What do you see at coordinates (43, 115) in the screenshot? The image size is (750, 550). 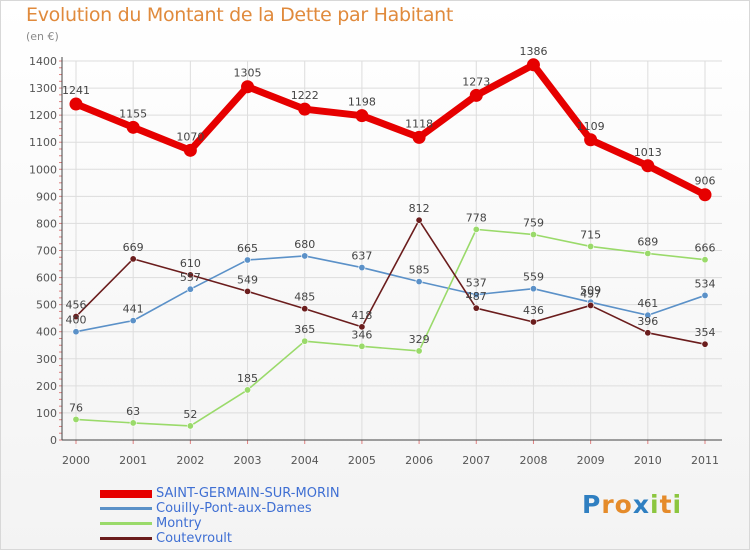 I see `y-tick-label: 1200` at bounding box center [43, 115].